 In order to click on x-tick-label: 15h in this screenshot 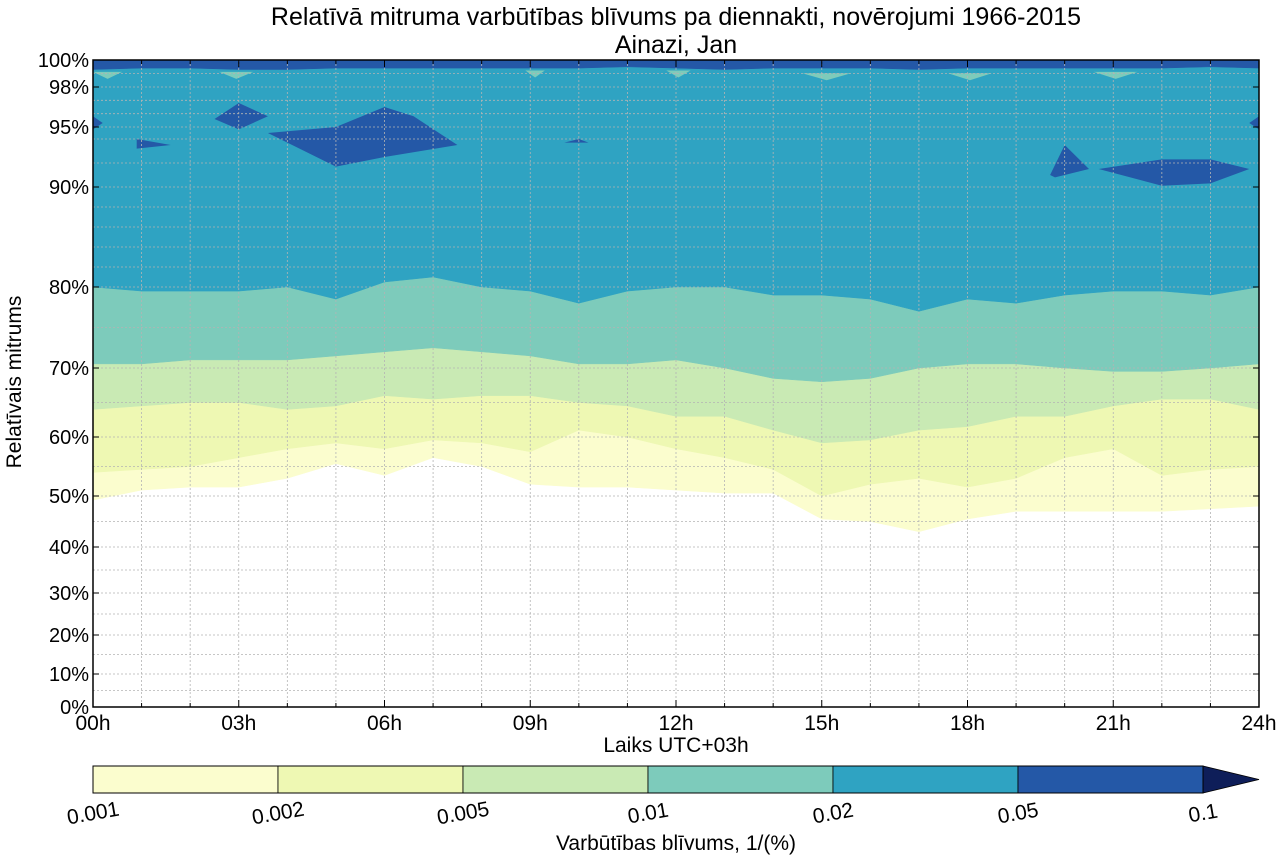, I will do `click(821, 723)`.